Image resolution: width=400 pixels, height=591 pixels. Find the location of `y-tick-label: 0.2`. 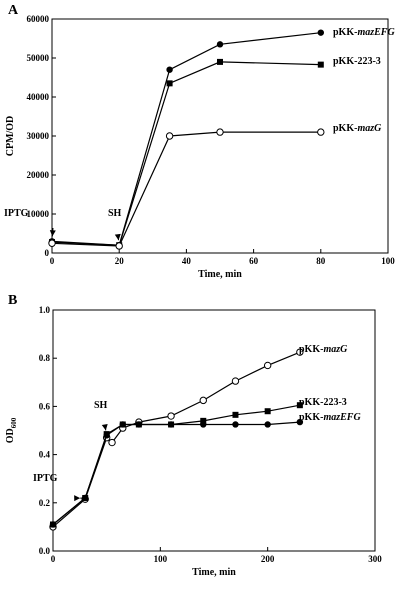

y-tick-label: 0.2 is located at coordinates (45, 503).